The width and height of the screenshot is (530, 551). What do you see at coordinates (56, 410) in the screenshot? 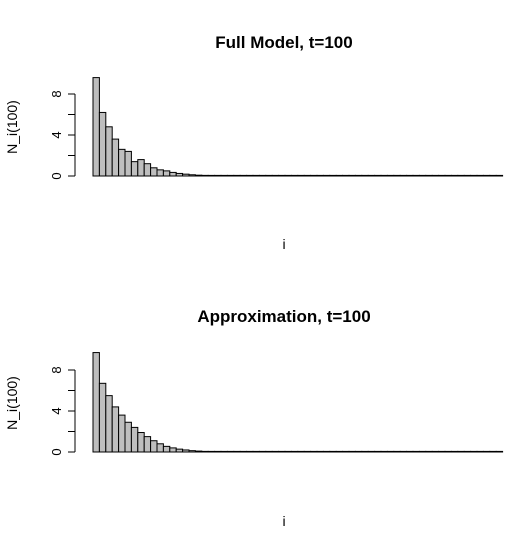
I see `y-tick-label: 4` at bounding box center [56, 410].